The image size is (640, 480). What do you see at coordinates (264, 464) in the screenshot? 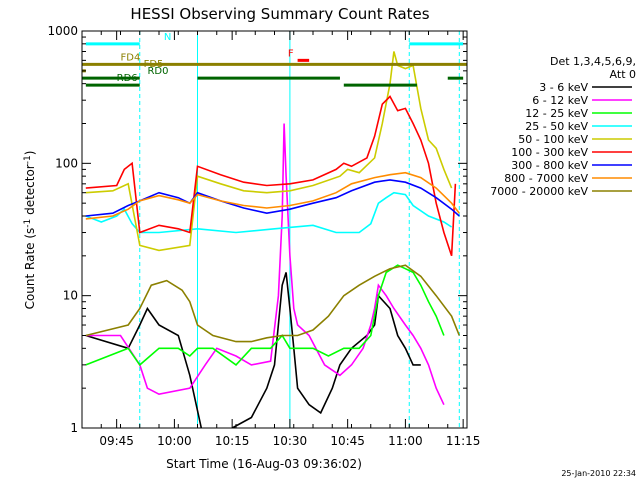
I see `x-axis-label: Start Time (16-Aug-03 09:36:02)` at bounding box center [264, 464].